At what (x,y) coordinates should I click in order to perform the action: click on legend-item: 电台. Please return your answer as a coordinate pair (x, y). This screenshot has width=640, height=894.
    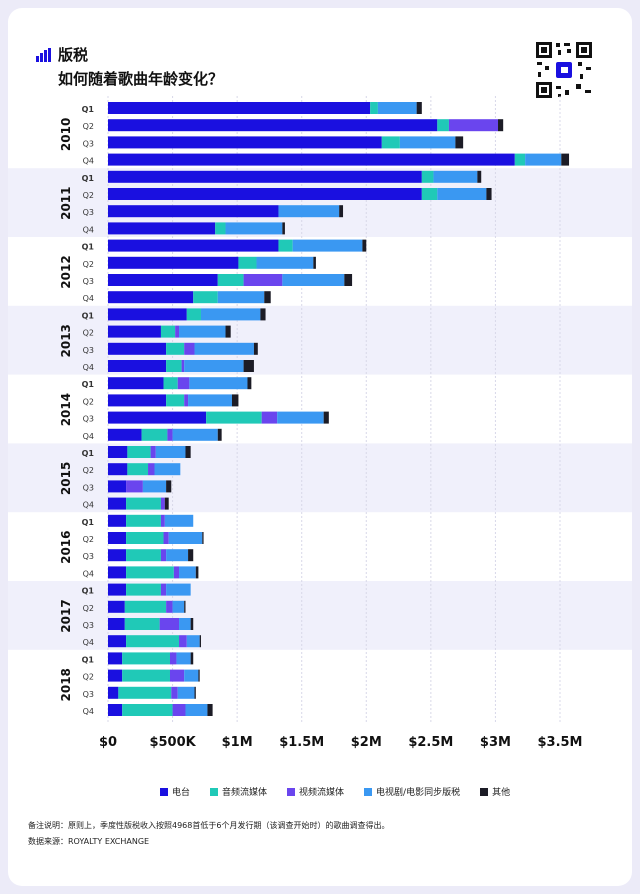
    Looking at the image, I should click on (175, 791).